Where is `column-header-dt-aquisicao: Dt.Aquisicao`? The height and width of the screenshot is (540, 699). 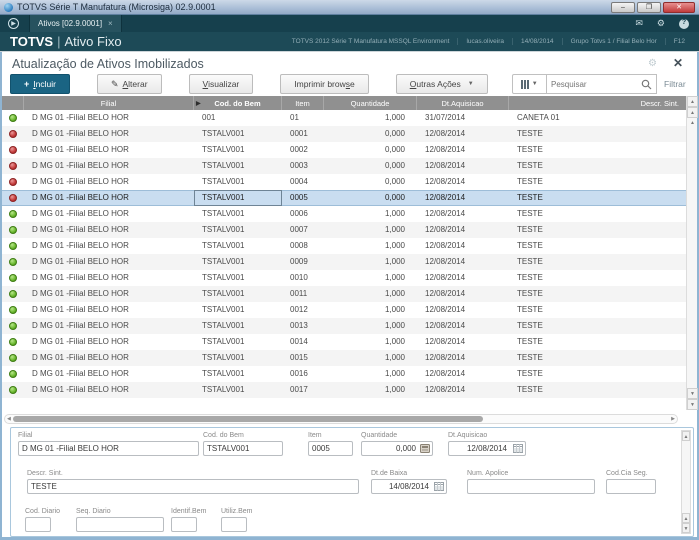
column-header-dt-aquisicao: Dt.Aquisicao is located at coordinates (463, 103).